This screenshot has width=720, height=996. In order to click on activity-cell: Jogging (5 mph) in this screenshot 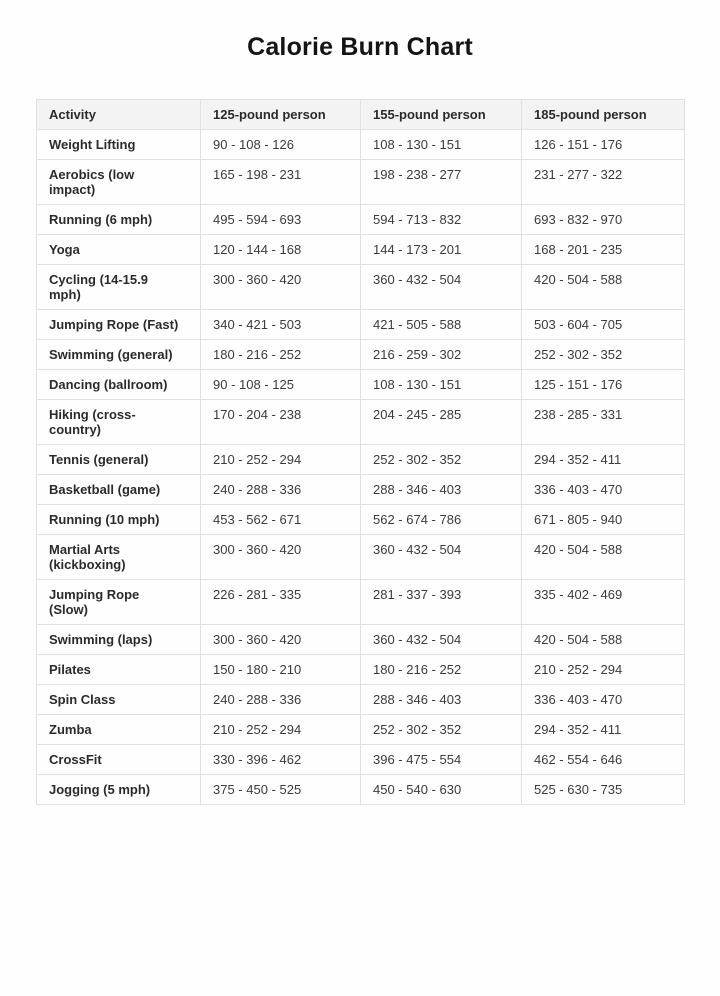, I will do `click(118, 789)`.